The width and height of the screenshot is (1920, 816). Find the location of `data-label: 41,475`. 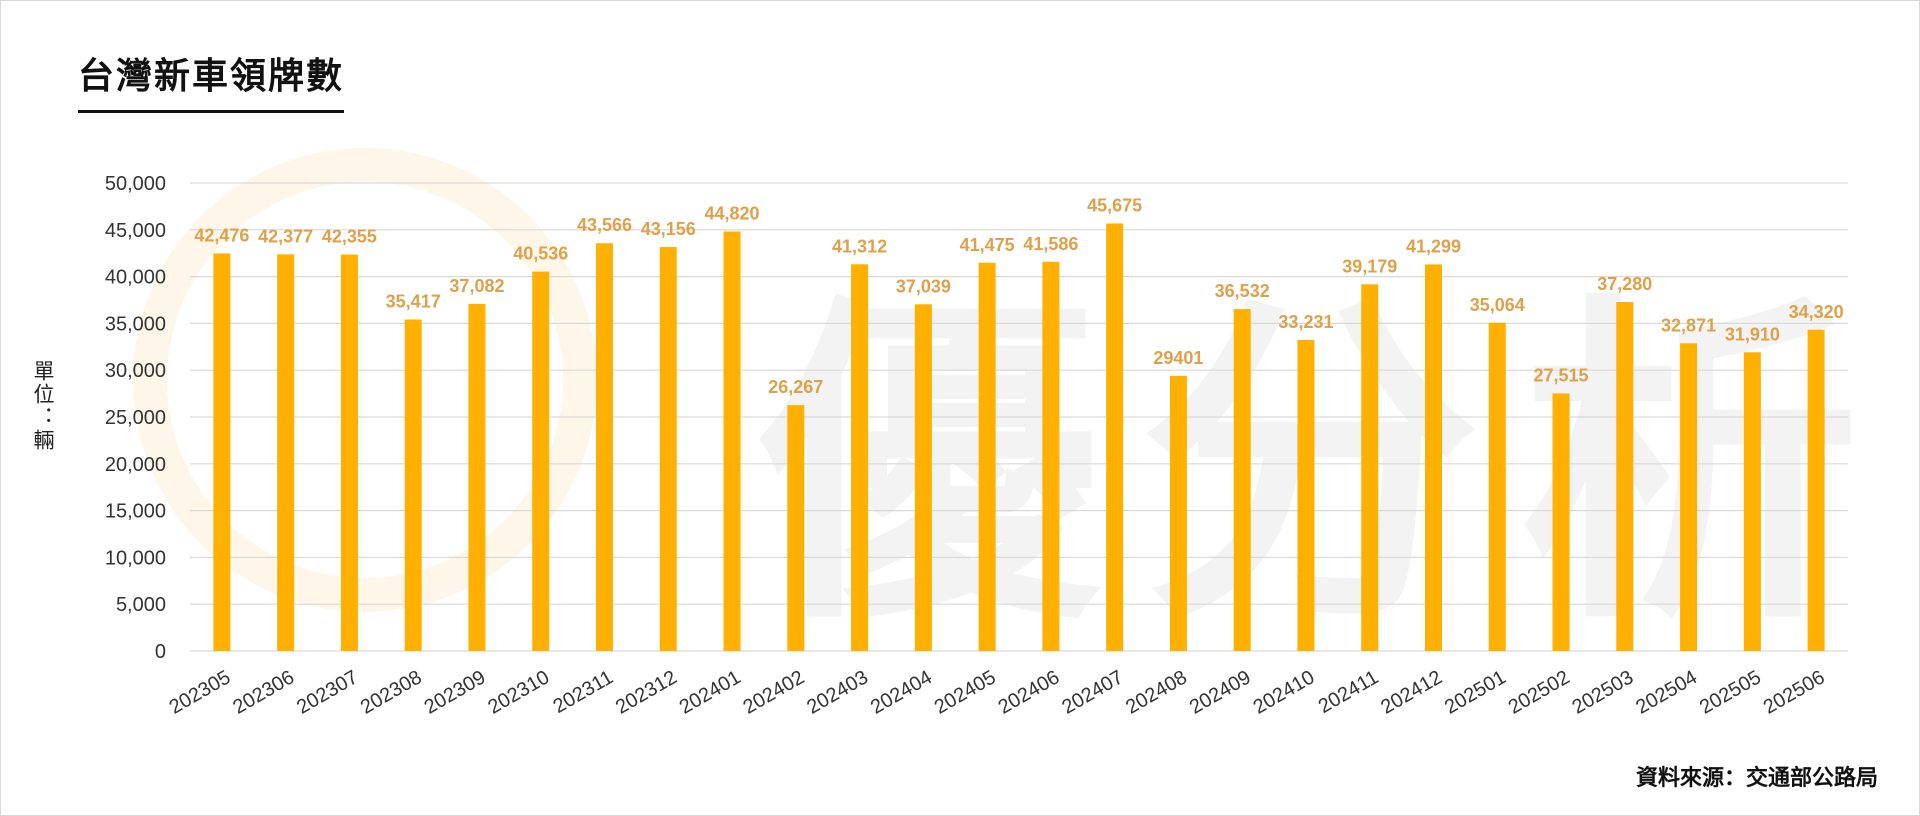

data-label: 41,475 is located at coordinates (987, 245).